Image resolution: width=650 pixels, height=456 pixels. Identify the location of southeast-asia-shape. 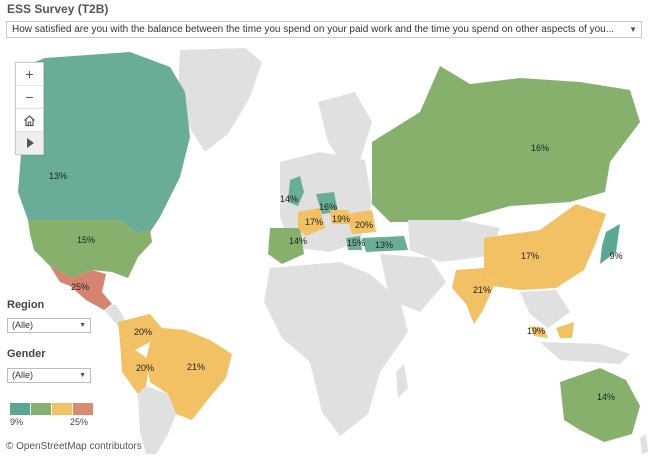
(545, 309).